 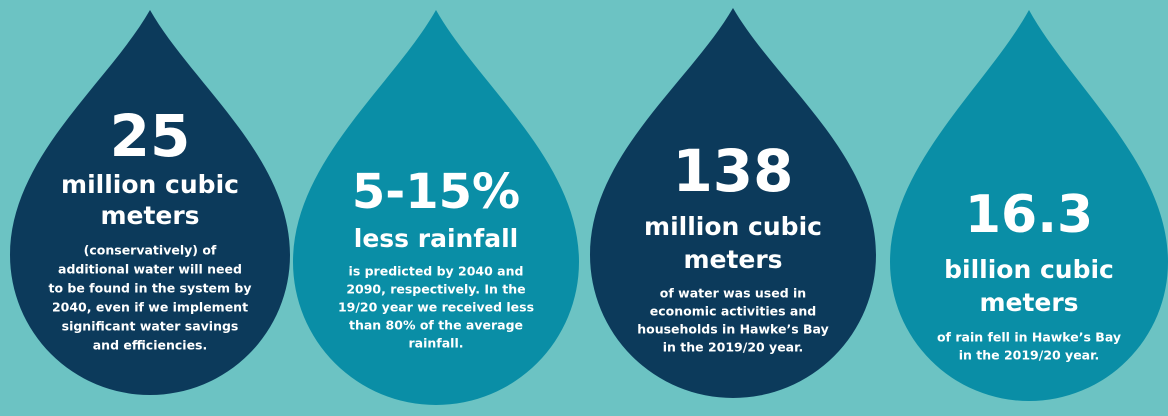 I want to click on drop-body: 2090, respectively. In the, so click(x=435, y=289).